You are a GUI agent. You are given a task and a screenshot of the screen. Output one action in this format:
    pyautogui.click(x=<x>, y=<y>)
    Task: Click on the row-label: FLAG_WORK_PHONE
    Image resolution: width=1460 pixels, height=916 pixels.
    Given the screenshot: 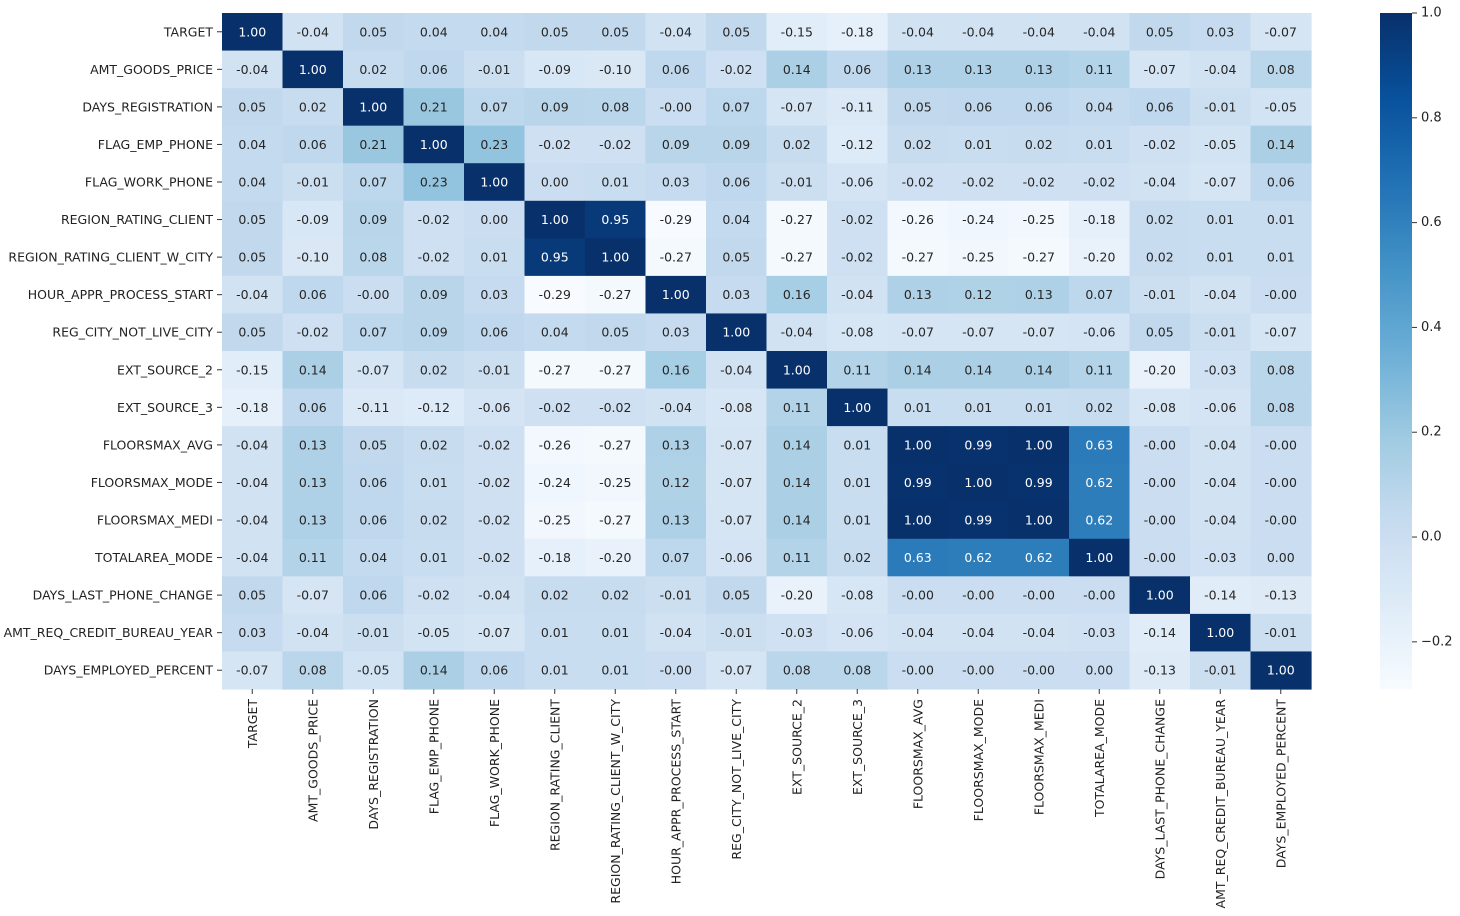 What is the action you would take?
    pyautogui.click(x=149, y=182)
    